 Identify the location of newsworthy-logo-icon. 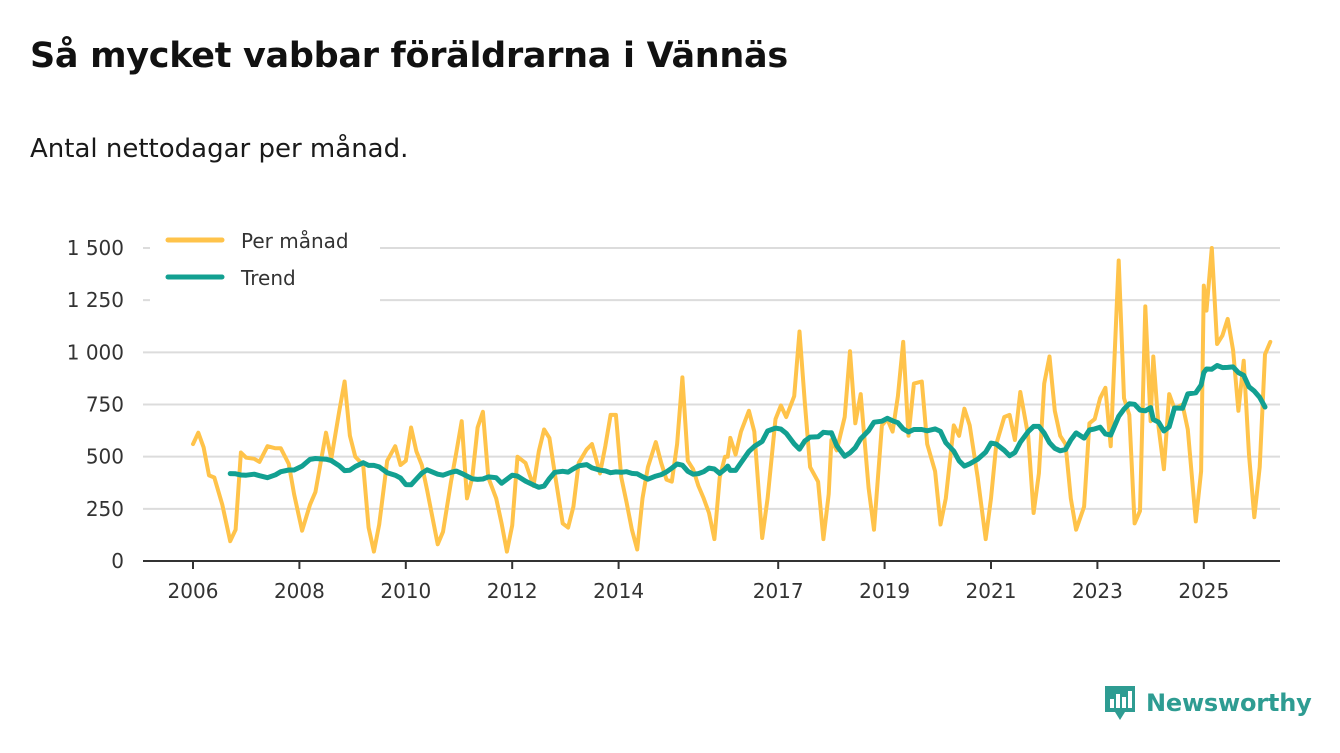
(1120, 703).